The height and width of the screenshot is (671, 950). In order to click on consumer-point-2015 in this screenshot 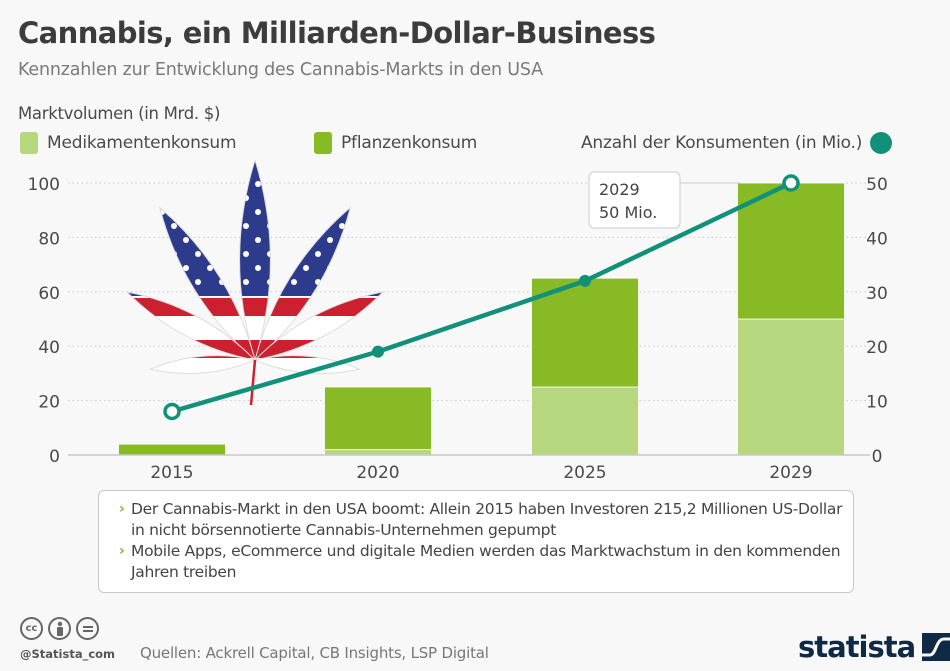, I will do `click(172, 411)`.